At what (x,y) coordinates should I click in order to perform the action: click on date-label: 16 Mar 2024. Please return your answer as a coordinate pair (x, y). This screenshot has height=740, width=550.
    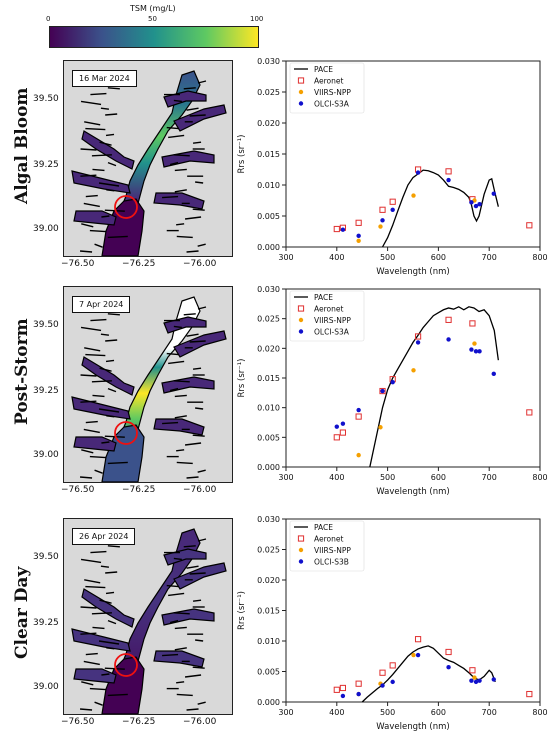
    Looking at the image, I should click on (104, 78).